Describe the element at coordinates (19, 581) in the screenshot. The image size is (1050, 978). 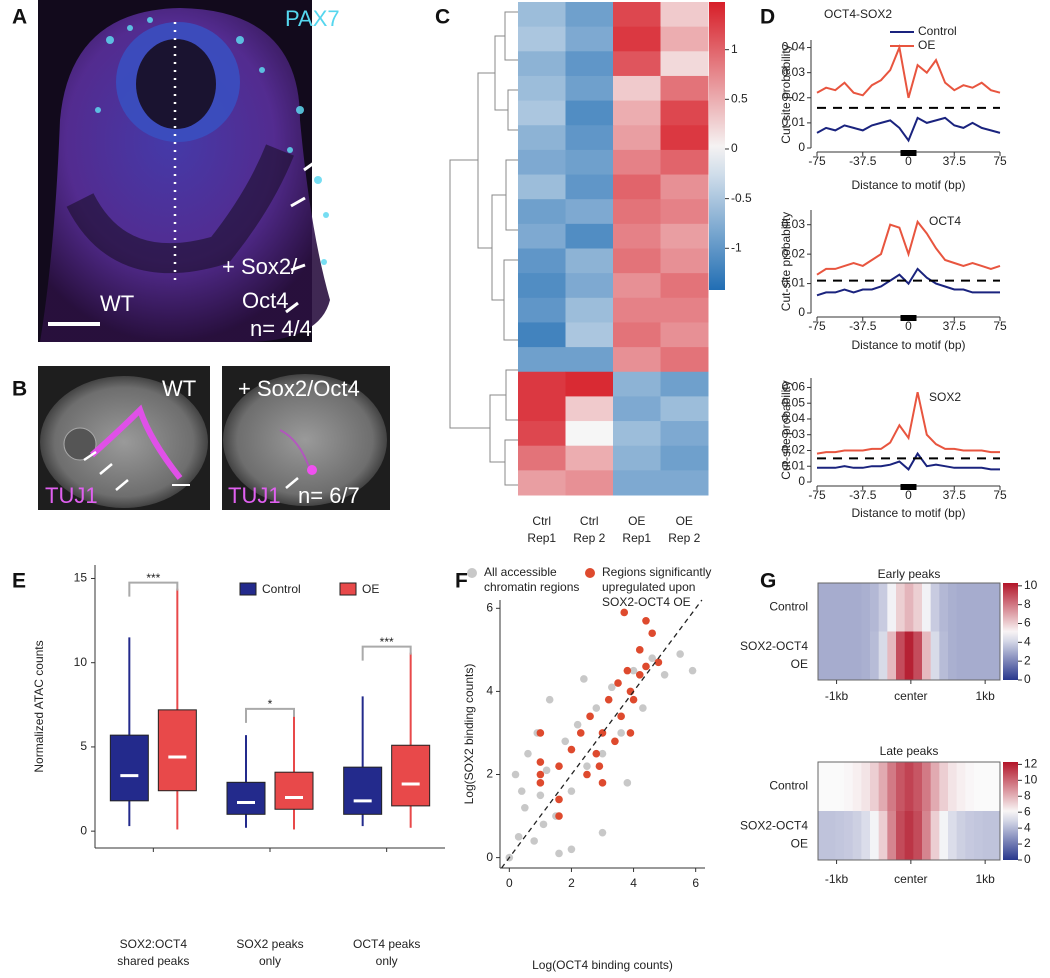
I see `panel-label: E` at that location.